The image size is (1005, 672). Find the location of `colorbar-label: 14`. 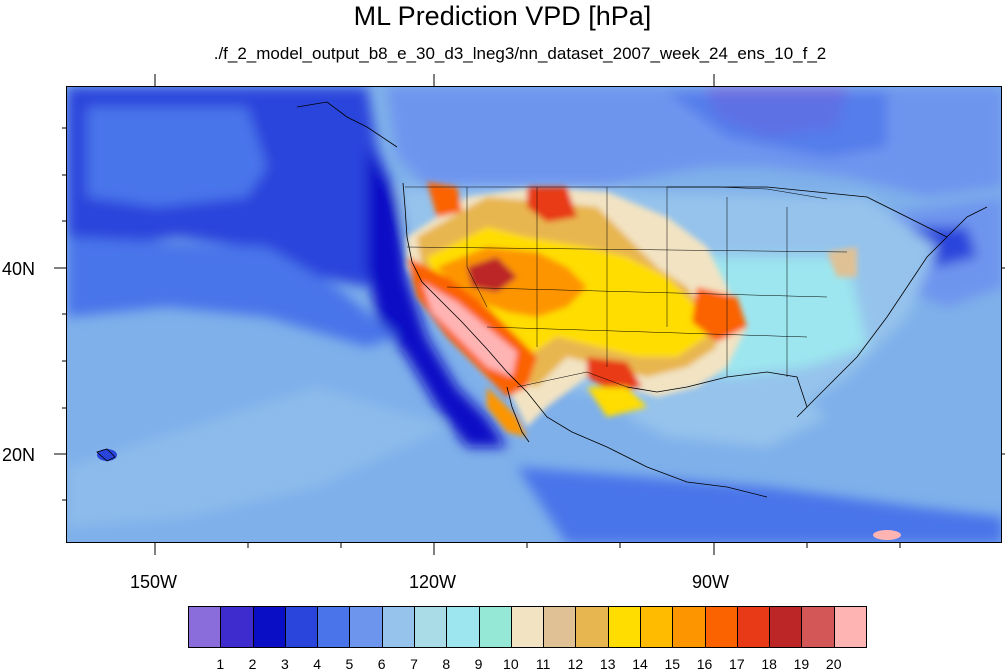

colorbar-label: 14 is located at coordinates (640, 664).